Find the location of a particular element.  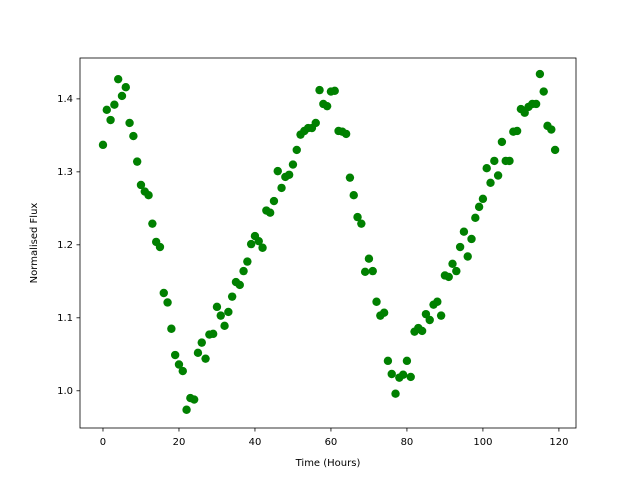

x-tick-label: 0 is located at coordinates (103, 442).